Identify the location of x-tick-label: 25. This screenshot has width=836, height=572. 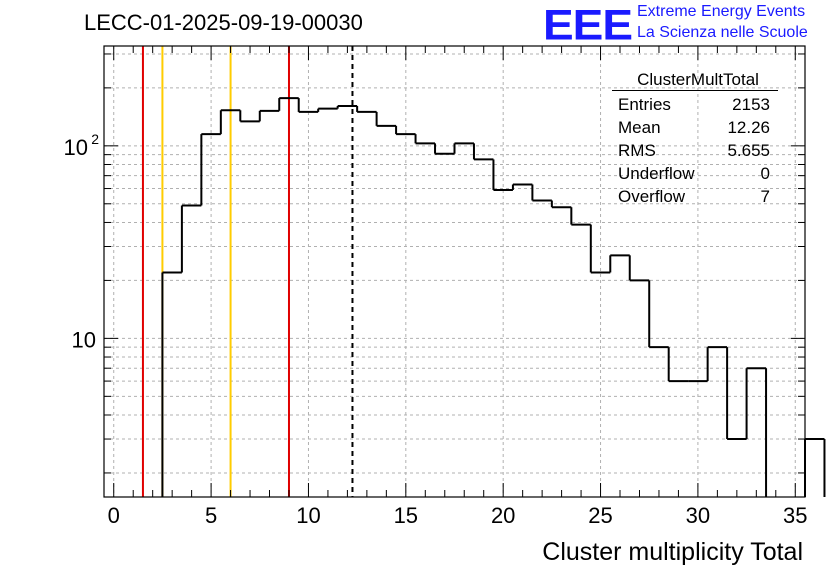
(600, 515).